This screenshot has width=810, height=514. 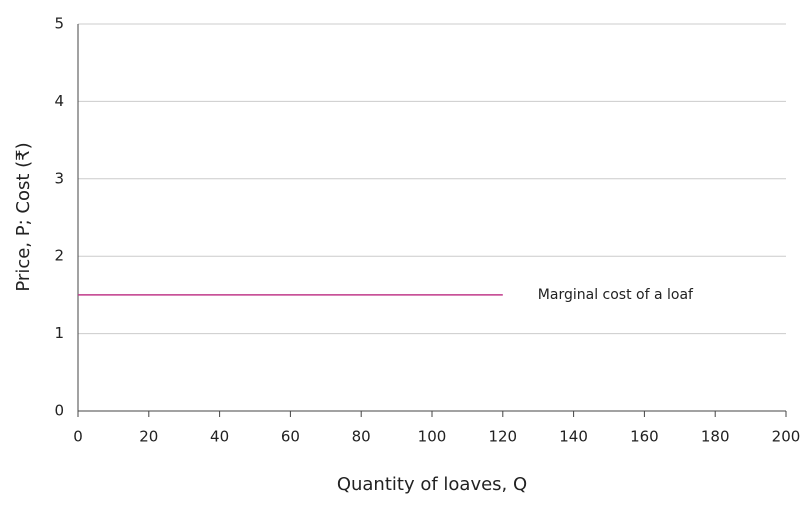 What do you see at coordinates (432, 484) in the screenshot?
I see `x-axis-label: Quantity of loaves, Q` at bounding box center [432, 484].